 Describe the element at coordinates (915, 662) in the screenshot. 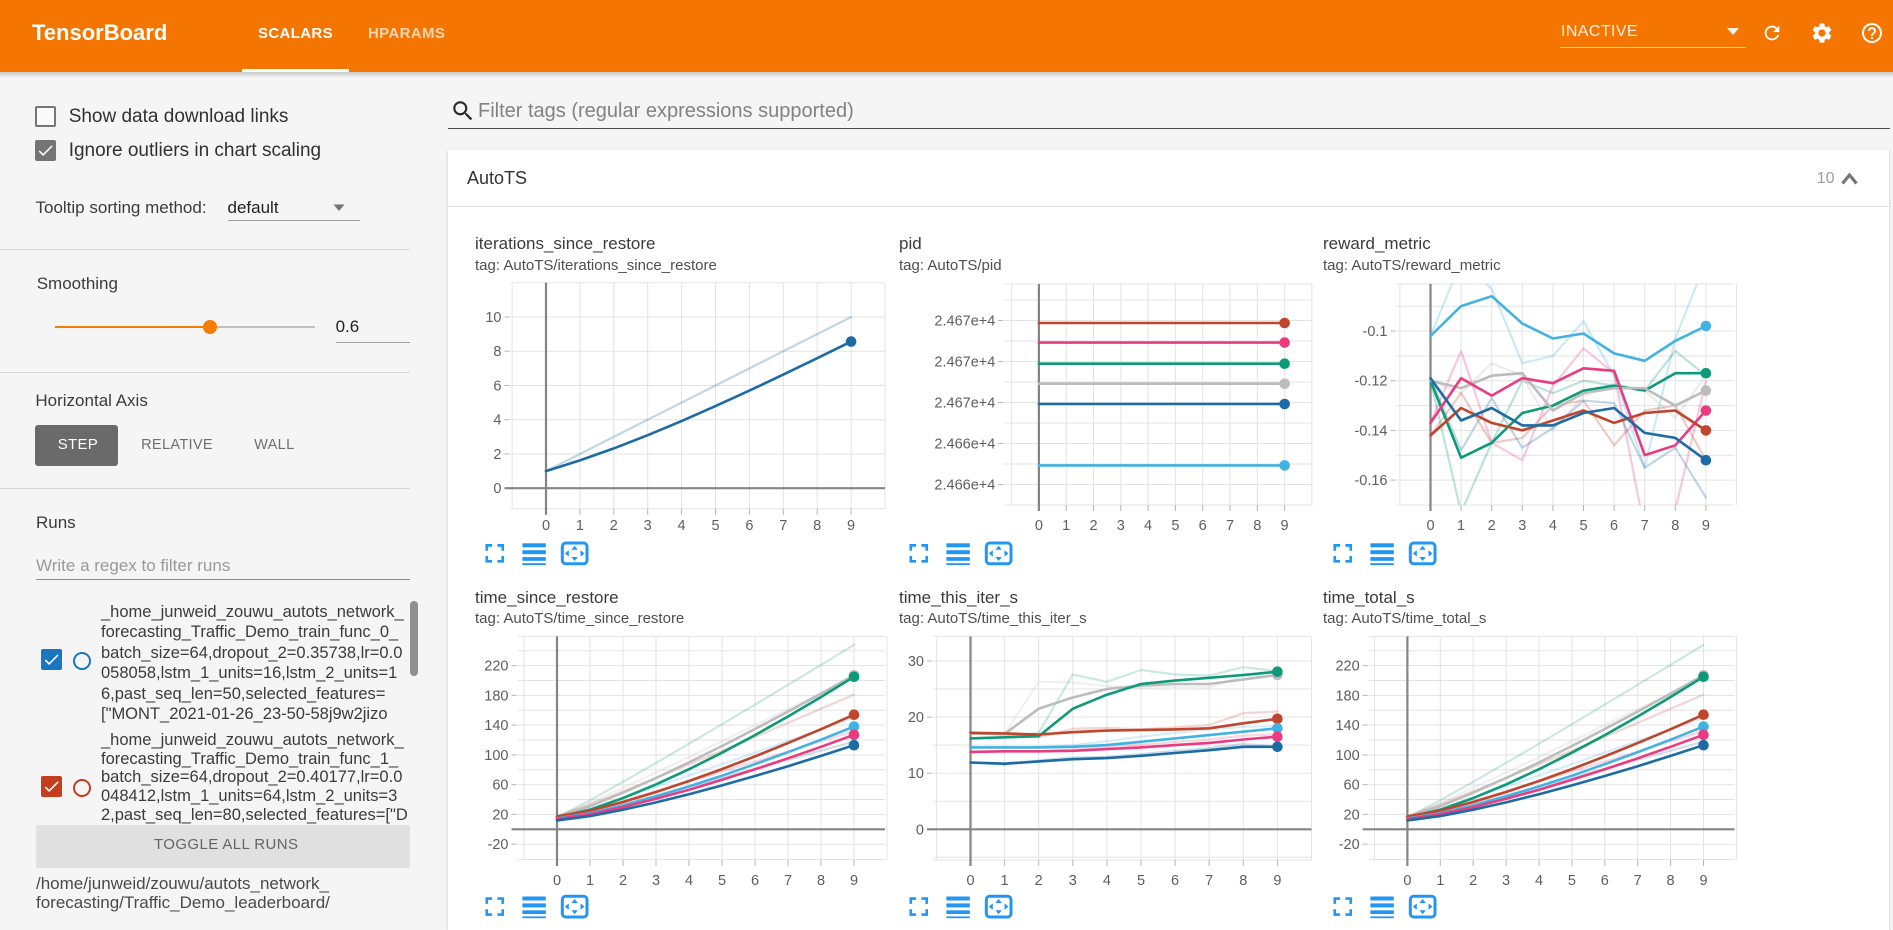

I see `svg-text: 30` at that location.